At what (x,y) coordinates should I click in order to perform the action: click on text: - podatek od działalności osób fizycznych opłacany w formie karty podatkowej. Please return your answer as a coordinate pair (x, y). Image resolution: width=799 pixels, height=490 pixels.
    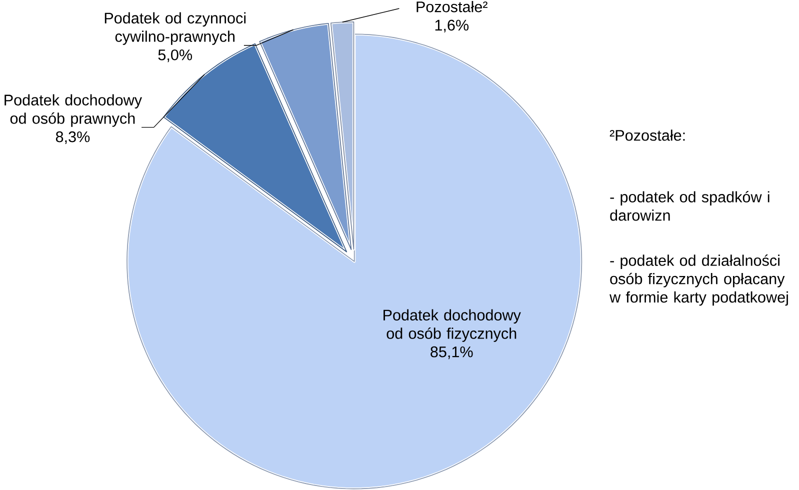
    Looking at the image, I should click on (699, 280).